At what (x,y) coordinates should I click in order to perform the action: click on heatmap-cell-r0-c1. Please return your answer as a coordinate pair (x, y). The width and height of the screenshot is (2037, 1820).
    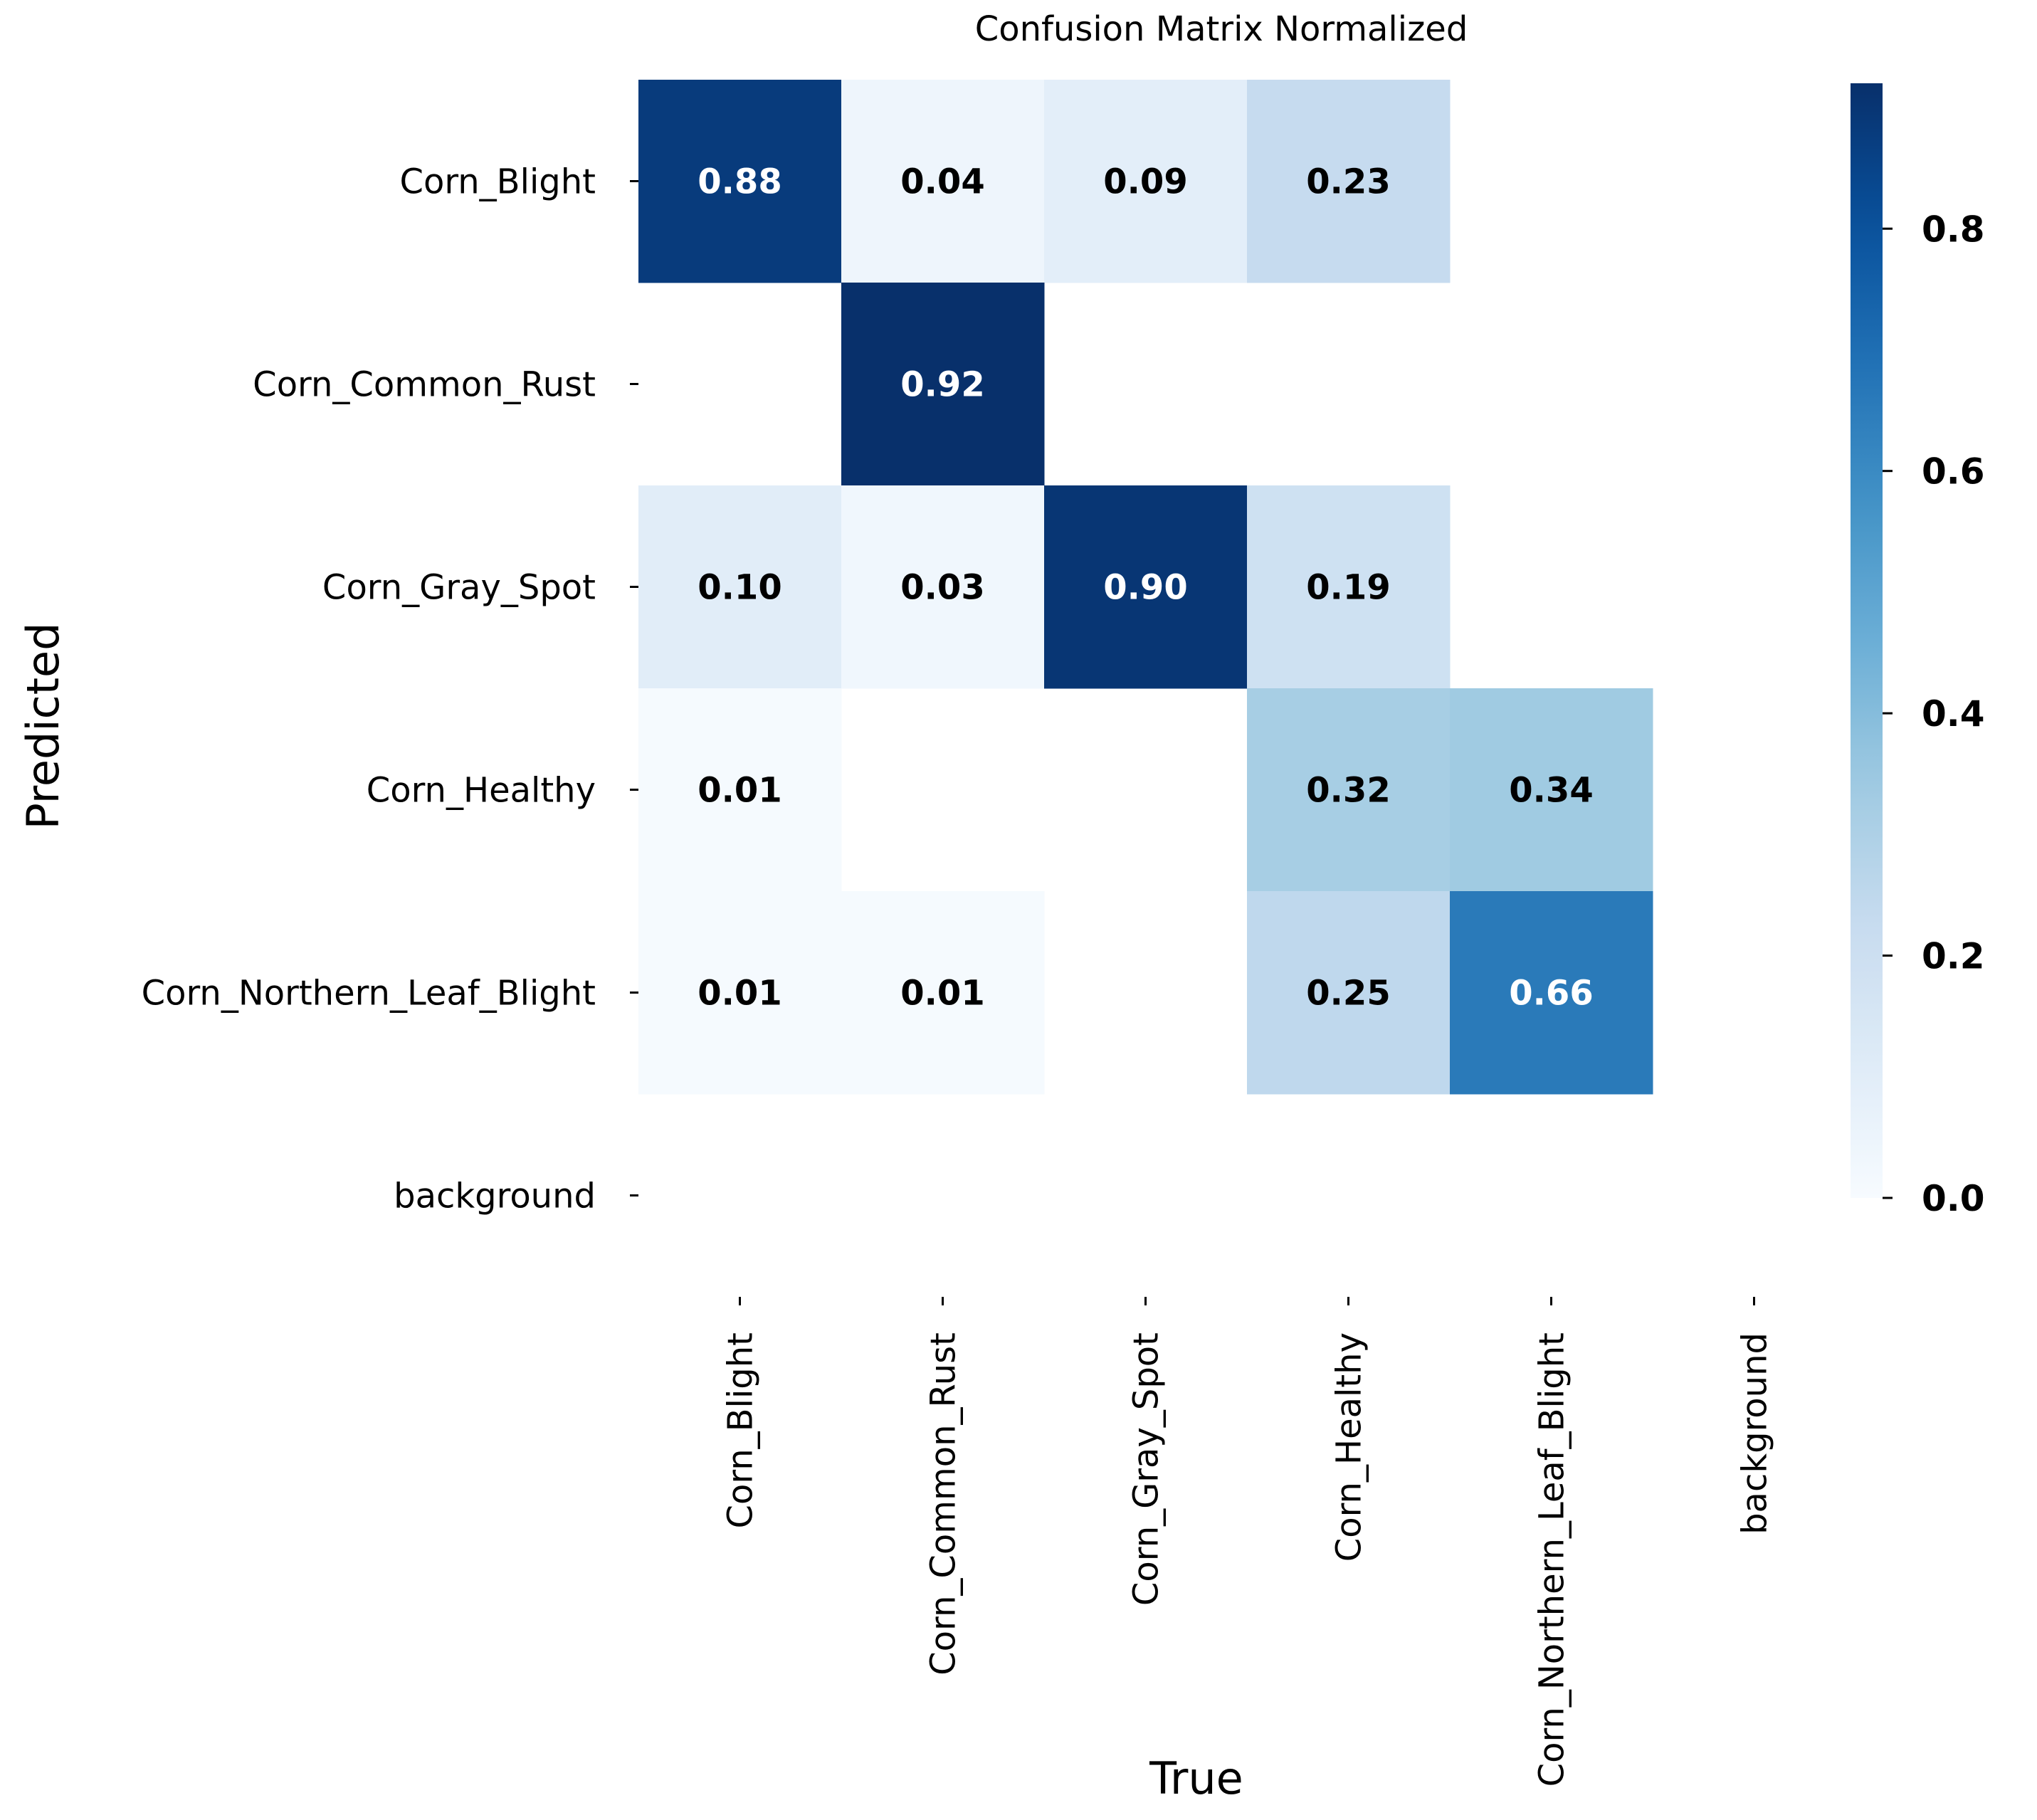
    Looking at the image, I should click on (943, 181).